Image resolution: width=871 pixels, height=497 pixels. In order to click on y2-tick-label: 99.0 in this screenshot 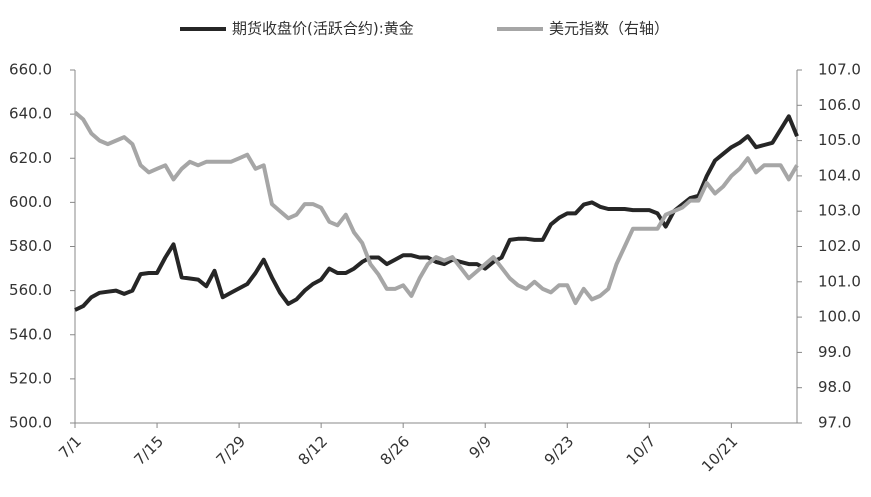, I will do `click(834, 352)`.